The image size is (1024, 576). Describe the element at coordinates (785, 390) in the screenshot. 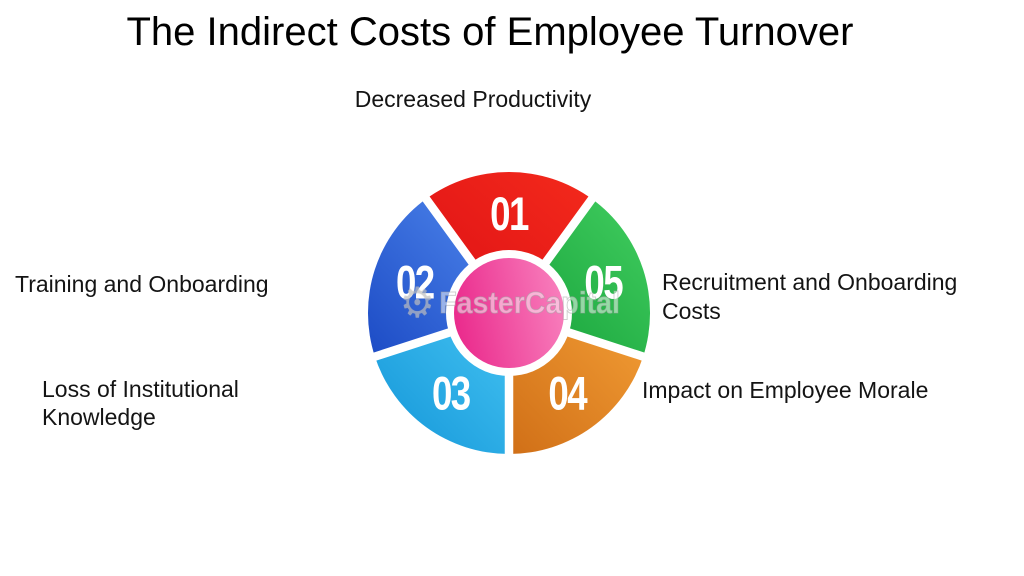

I see `label-impact-on-employee-morale: Impact on Employee Morale` at that location.